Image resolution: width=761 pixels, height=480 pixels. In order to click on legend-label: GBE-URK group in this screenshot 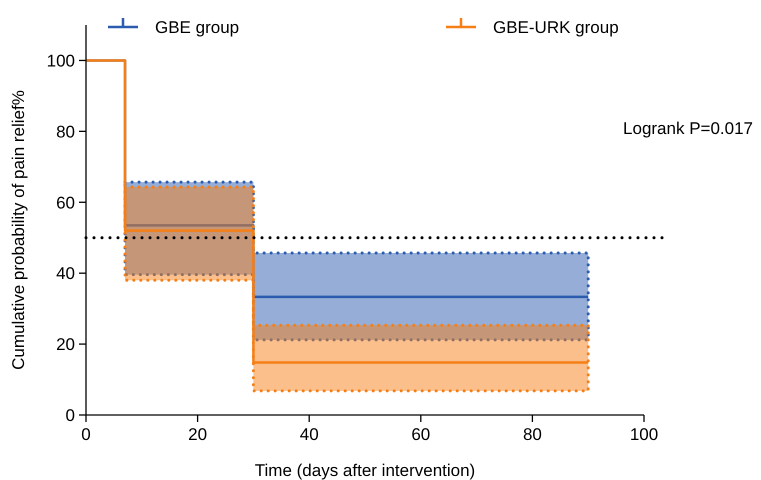, I will do `click(556, 27)`.